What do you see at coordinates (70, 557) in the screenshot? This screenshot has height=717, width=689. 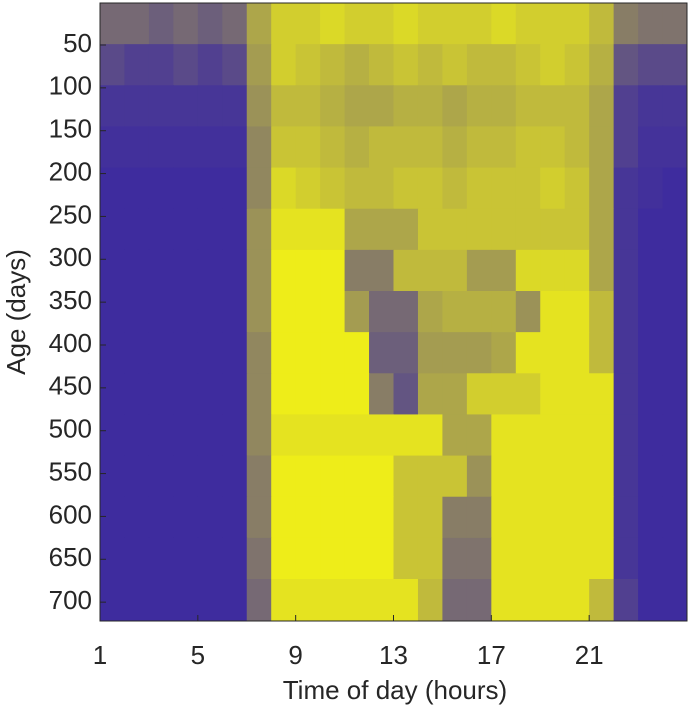 I see `y-tick-label: 650` at bounding box center [70, 557].